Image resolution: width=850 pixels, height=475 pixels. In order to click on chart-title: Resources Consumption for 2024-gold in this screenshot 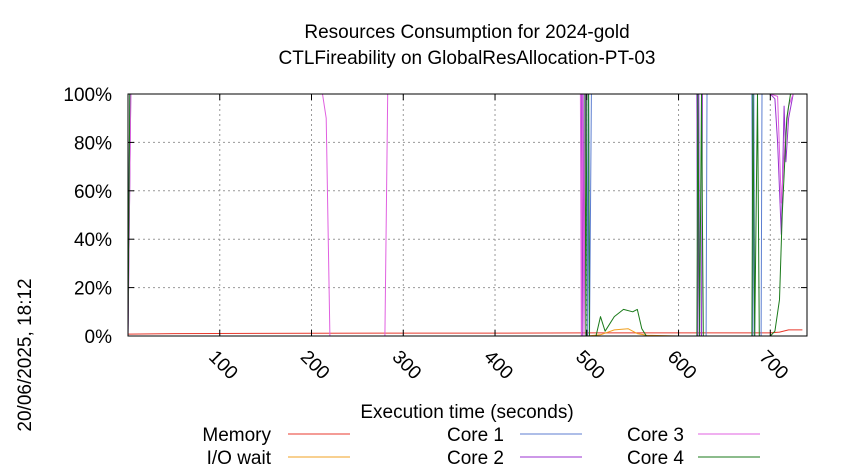, I will do `click(466, 32)`.